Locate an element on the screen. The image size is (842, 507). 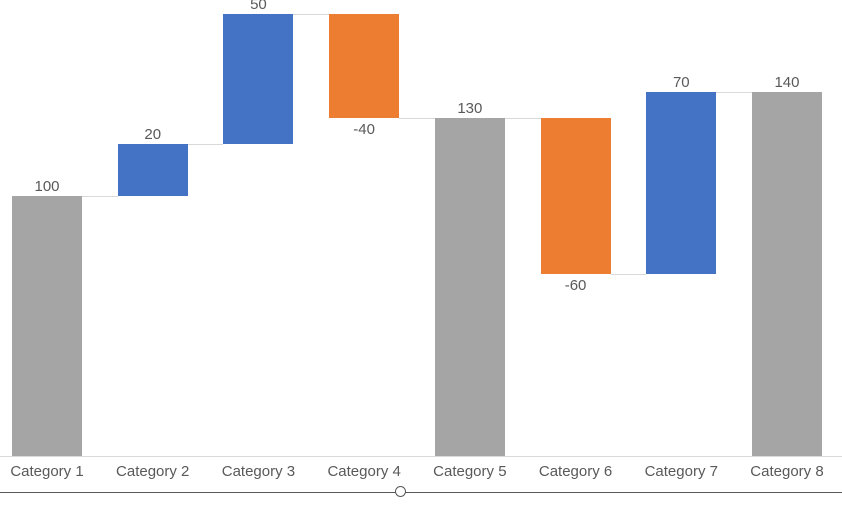
category-axis-label-7: Category 7 is located at coordinates (681, 471).